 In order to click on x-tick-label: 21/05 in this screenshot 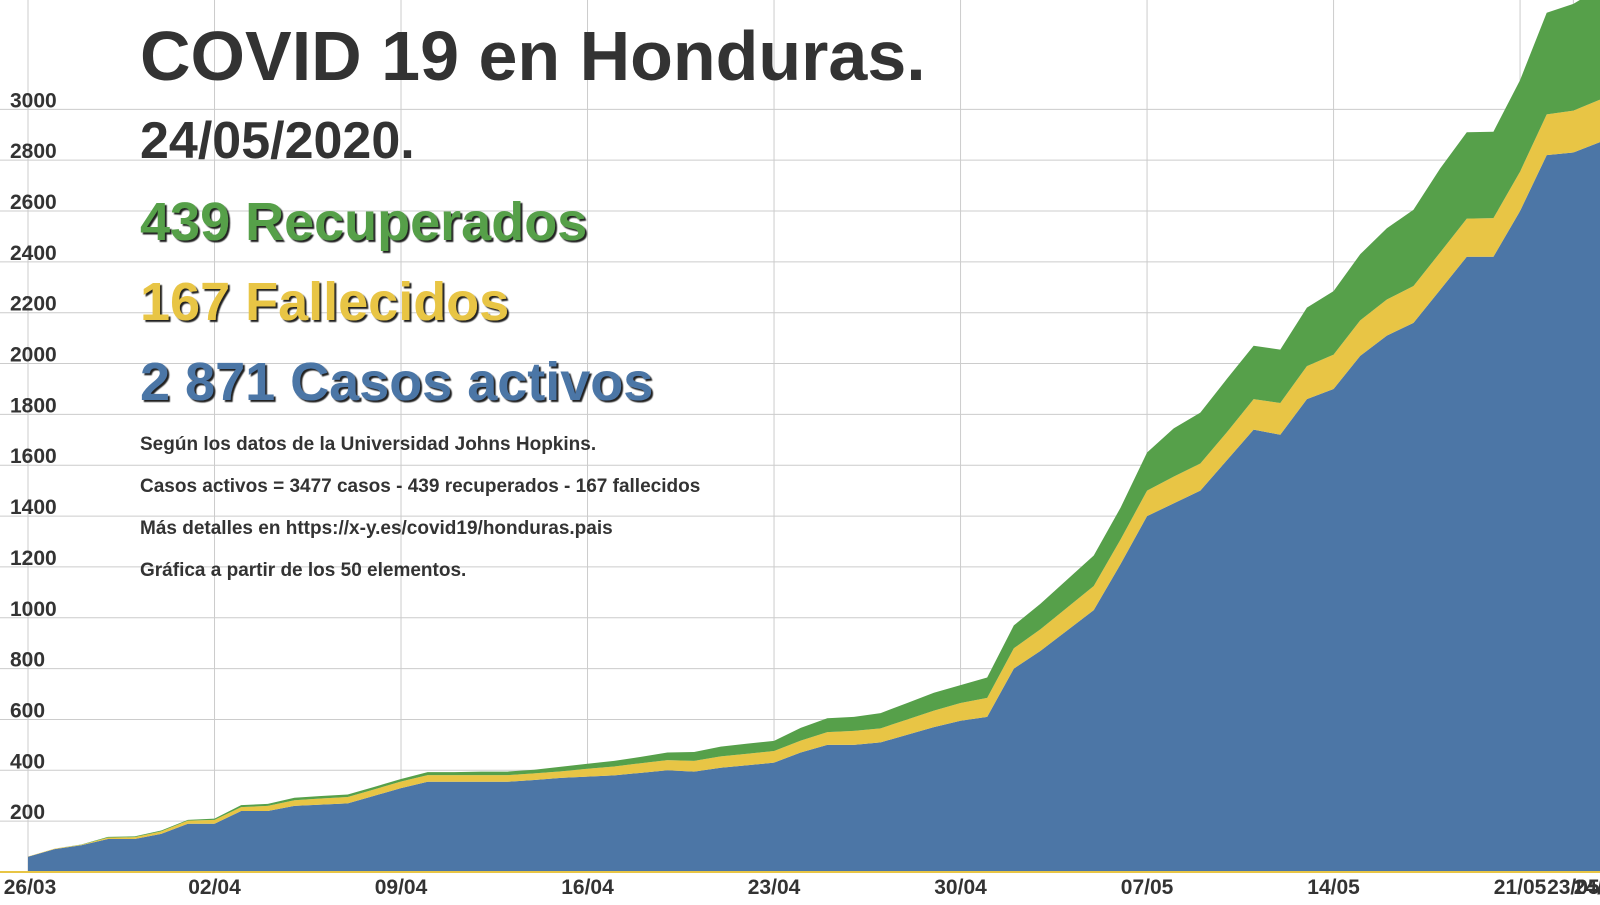, I will do `click(1520, 887)`.